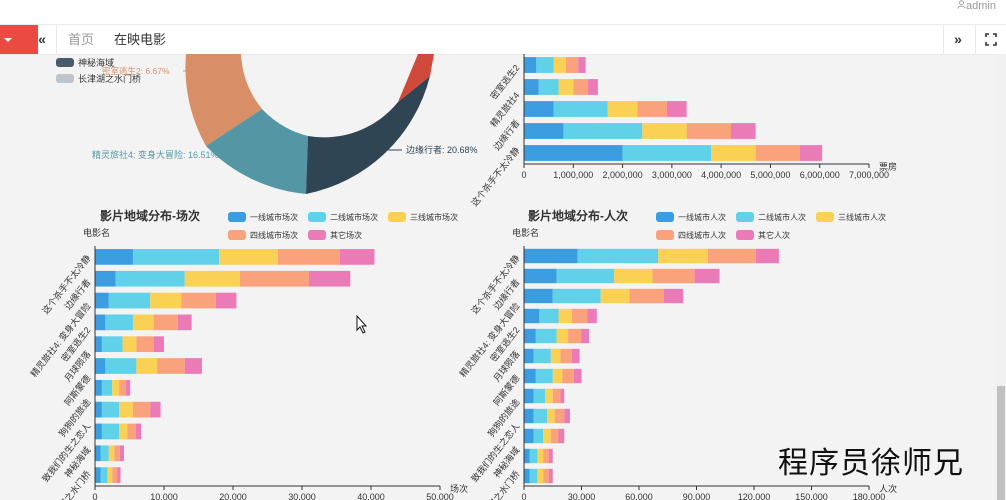 The height and width of the screenshot is (500, 1006). I want to click on page-scrollbar-thumb, so click(1001, 443).